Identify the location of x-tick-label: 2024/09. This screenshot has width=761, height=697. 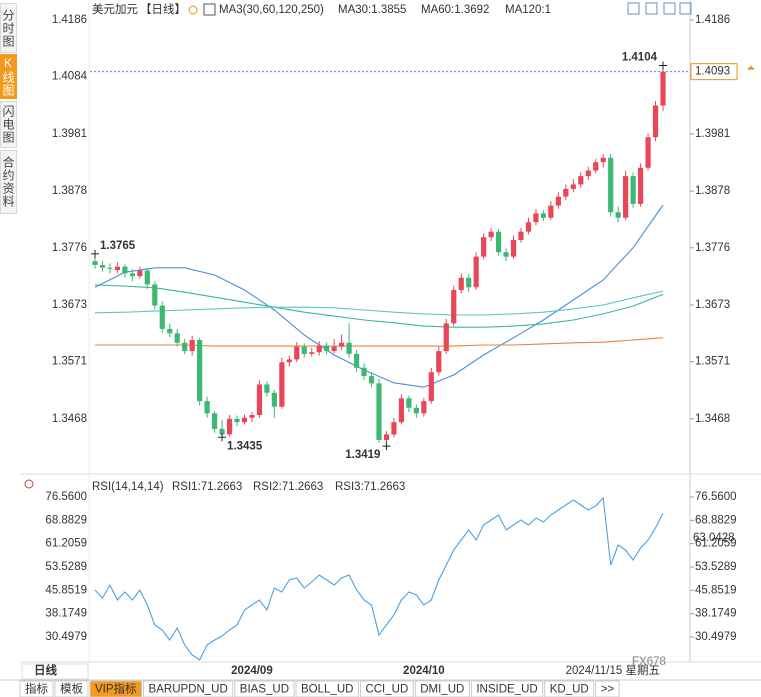
(252, 671).